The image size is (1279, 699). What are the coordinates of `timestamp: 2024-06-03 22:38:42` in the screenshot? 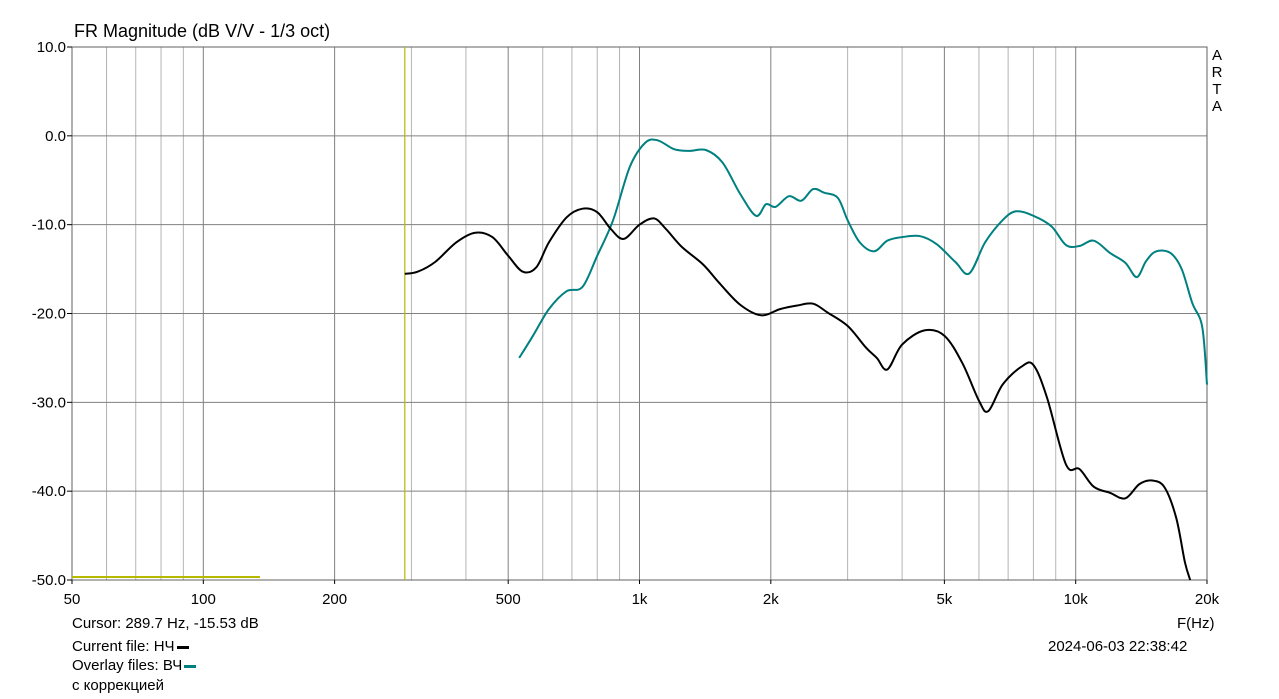 It's located at (1118, 646).